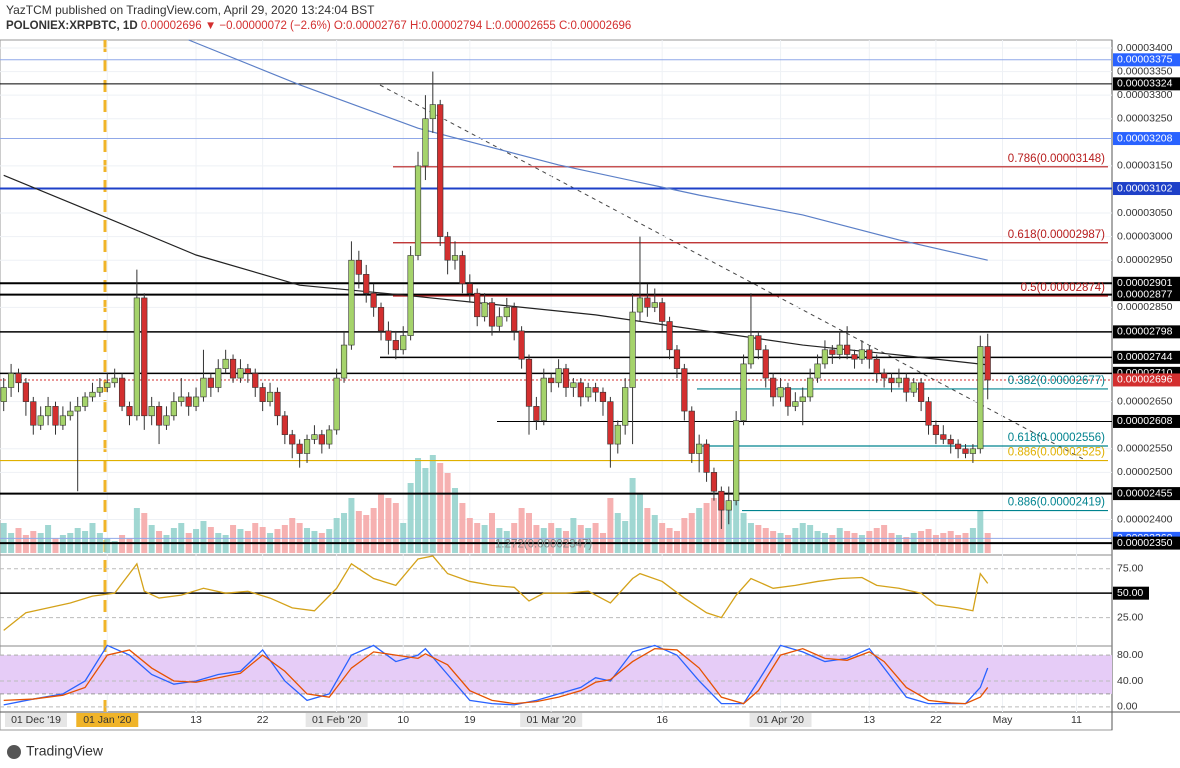  I want to click on y-tick-label: 50.00, so click(1130, 593).